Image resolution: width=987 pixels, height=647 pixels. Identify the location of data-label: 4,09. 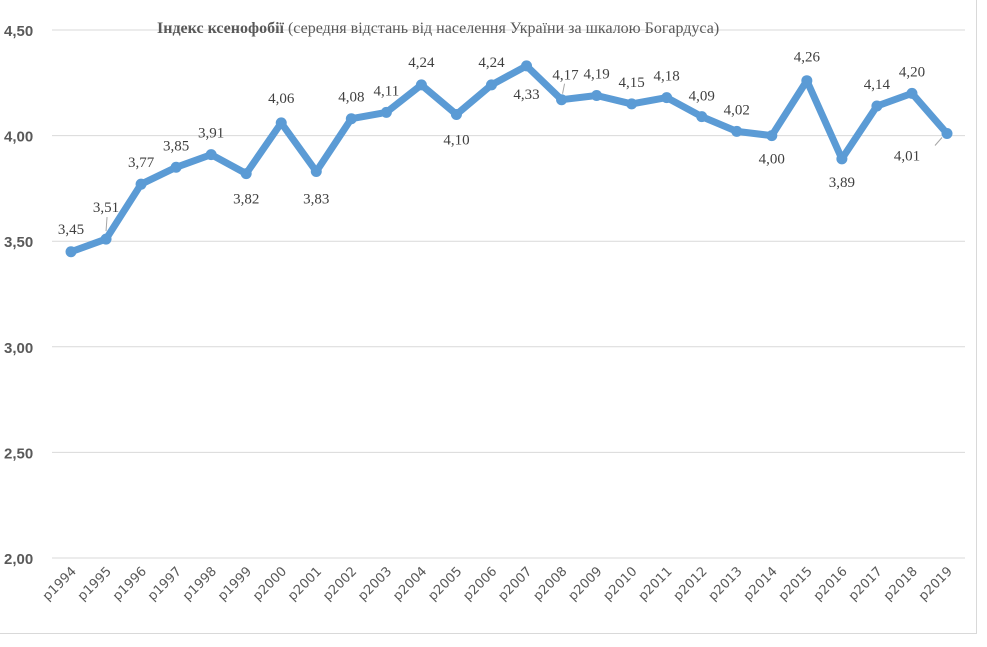
(702, 97).